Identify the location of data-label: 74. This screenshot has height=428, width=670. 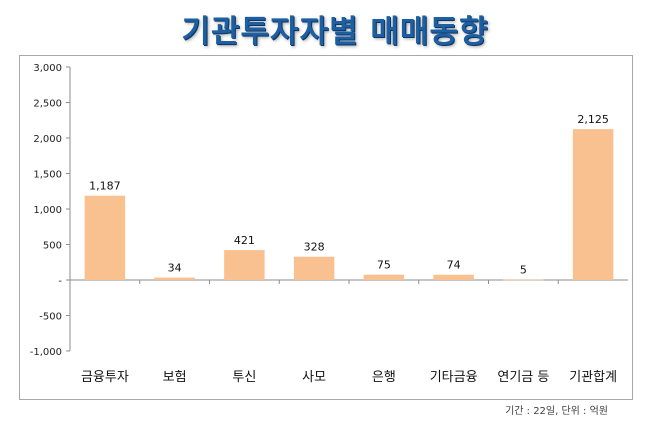
(454, 265).